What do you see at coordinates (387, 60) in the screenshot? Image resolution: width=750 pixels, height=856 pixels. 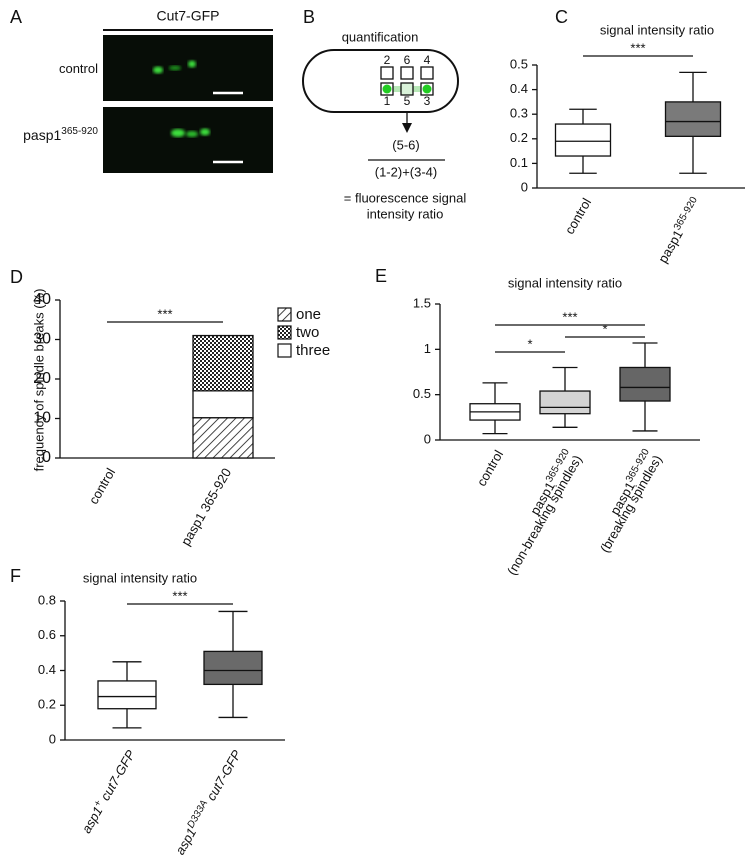 I see `region-number: 2` at bounding box center [387, 60].